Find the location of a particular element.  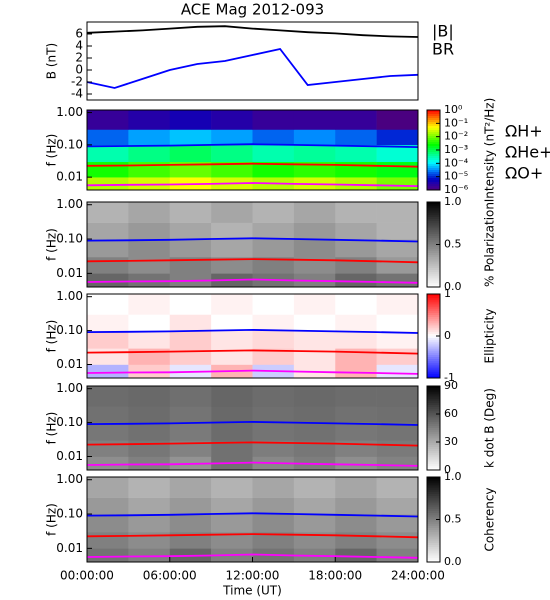

y-tick-label: 0.10 is located at coordinates (69, 514).